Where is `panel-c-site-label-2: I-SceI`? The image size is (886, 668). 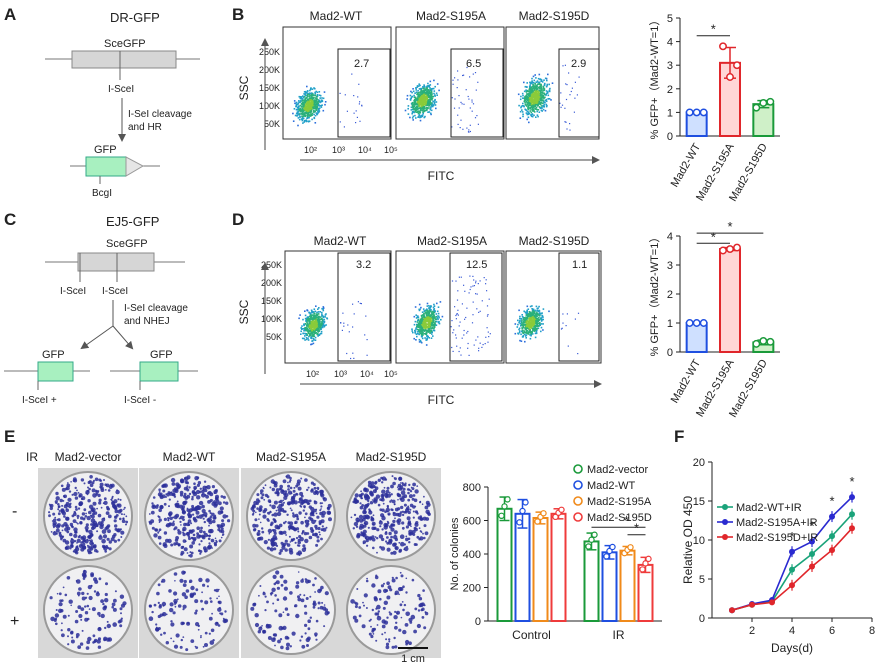 panel-c-site-label-2: I-SceI is located at coordinates (115, 291).